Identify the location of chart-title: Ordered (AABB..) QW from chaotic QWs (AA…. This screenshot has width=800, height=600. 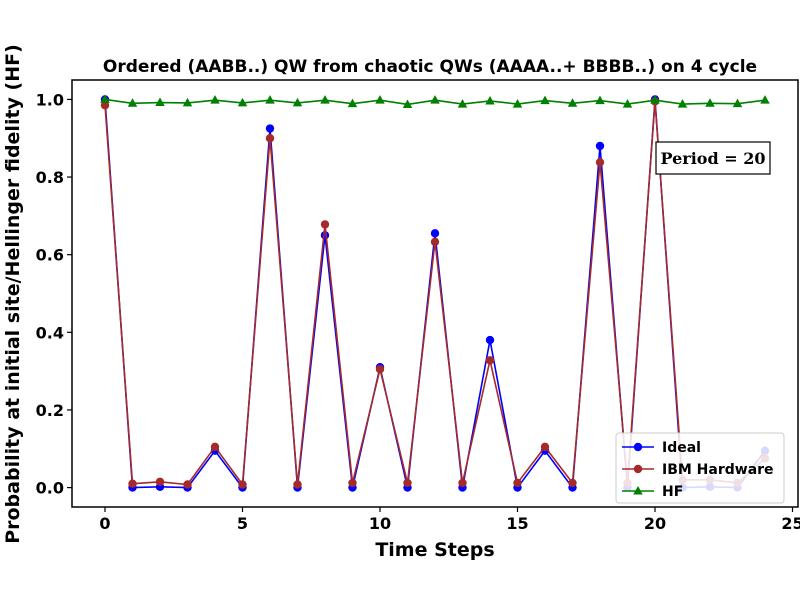
(430, 67).